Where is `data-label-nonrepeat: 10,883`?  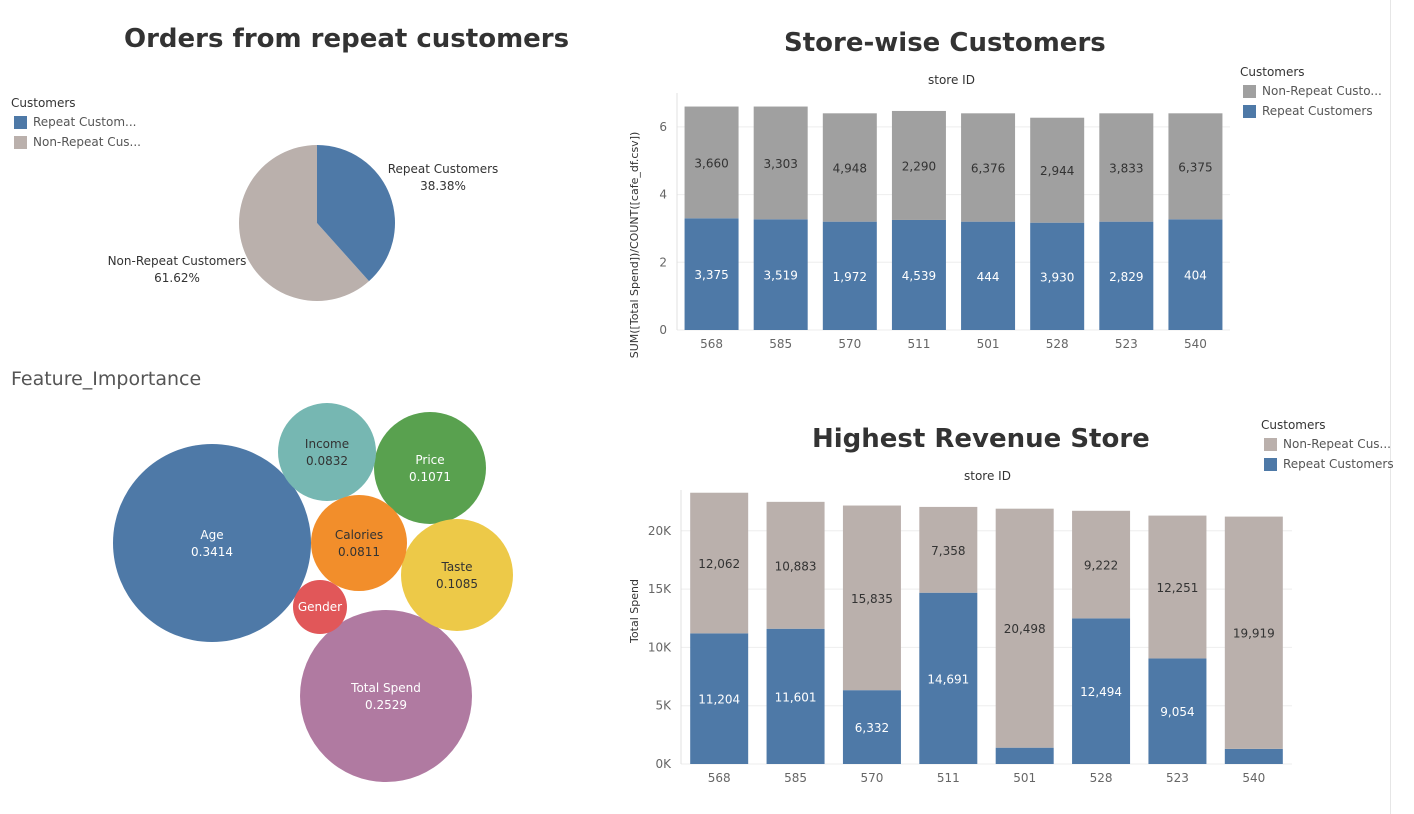 data-label-nonrepeat: 10,883 is located at coordinates (796, 566).